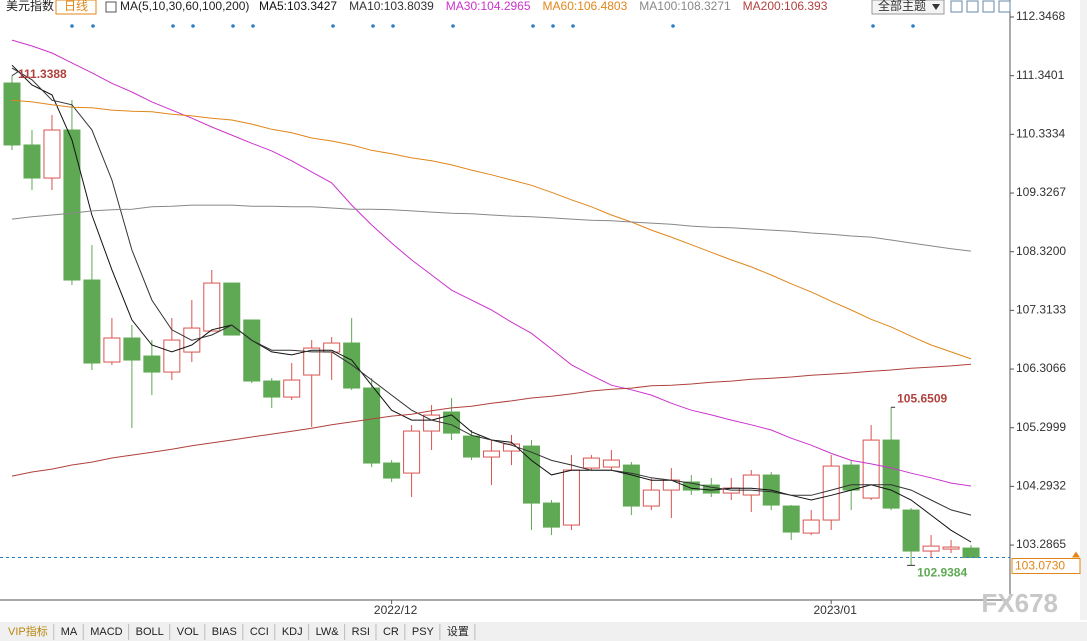 The image size is (1087, 641). I want to click on last-price-label: 103.0730, so click(1040, 566).